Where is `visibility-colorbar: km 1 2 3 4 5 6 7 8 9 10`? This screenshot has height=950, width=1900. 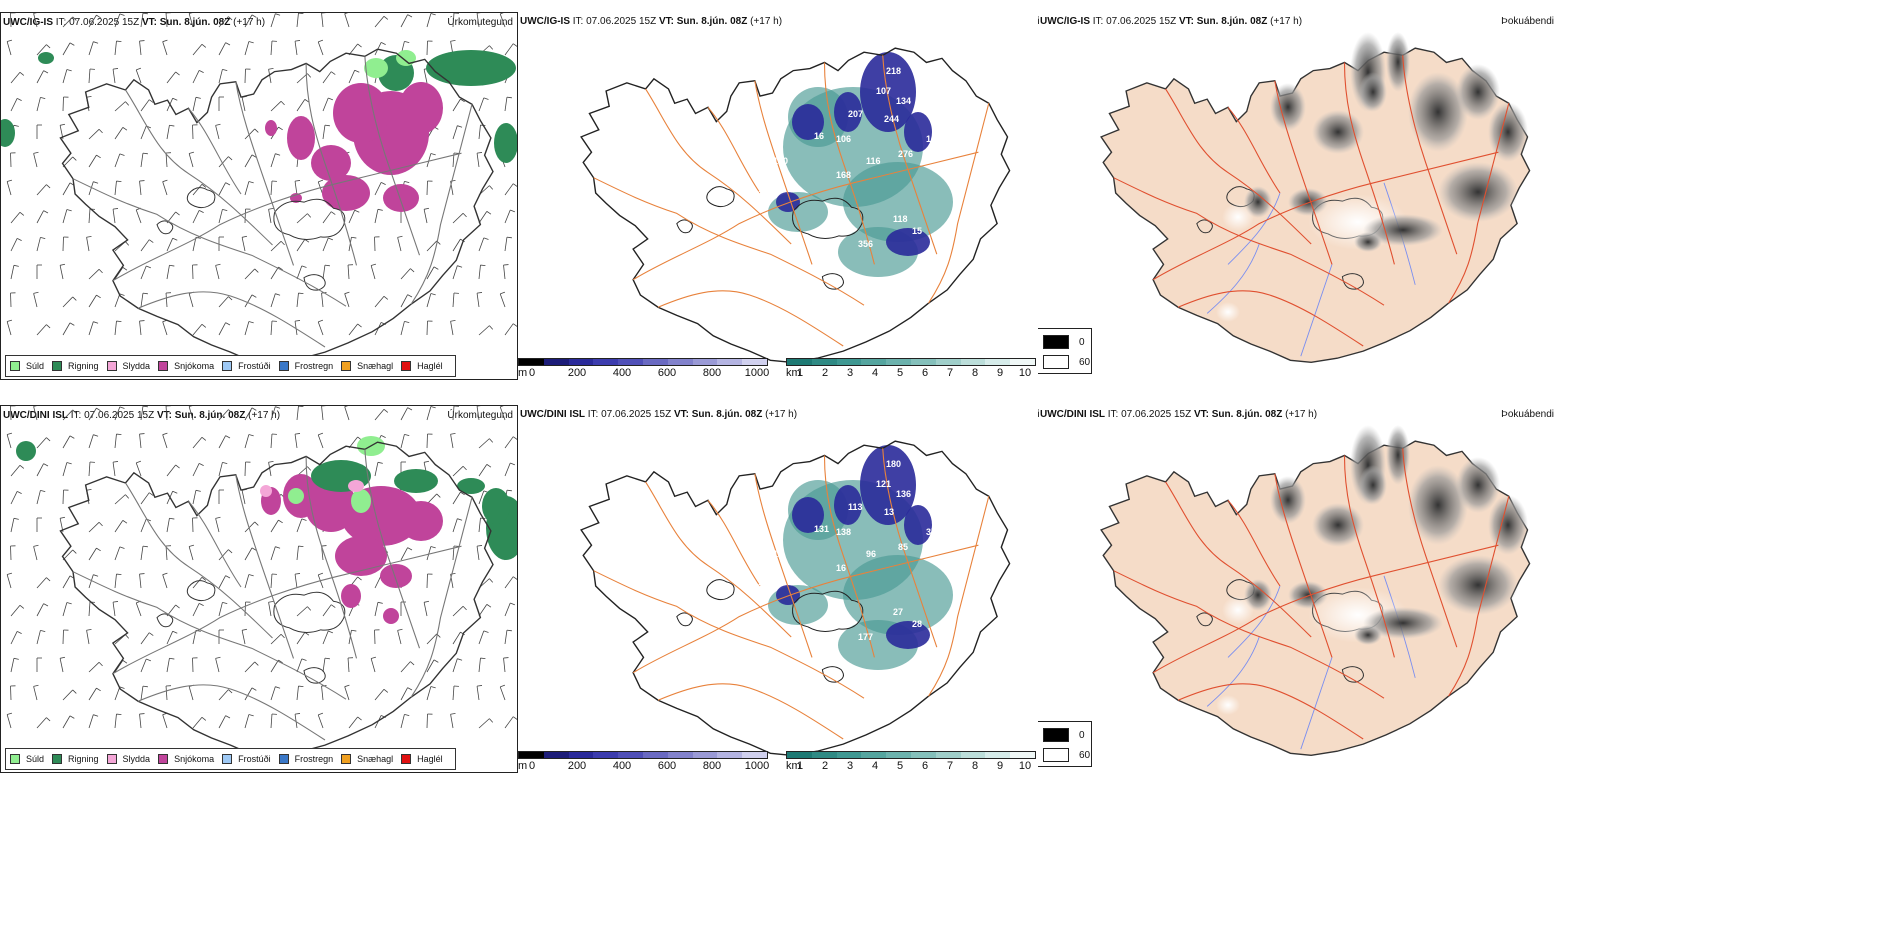
visibility-colorbar: km 1 2 3 4 5 6 7 8 9 10 is located at coordinates (911, 762).